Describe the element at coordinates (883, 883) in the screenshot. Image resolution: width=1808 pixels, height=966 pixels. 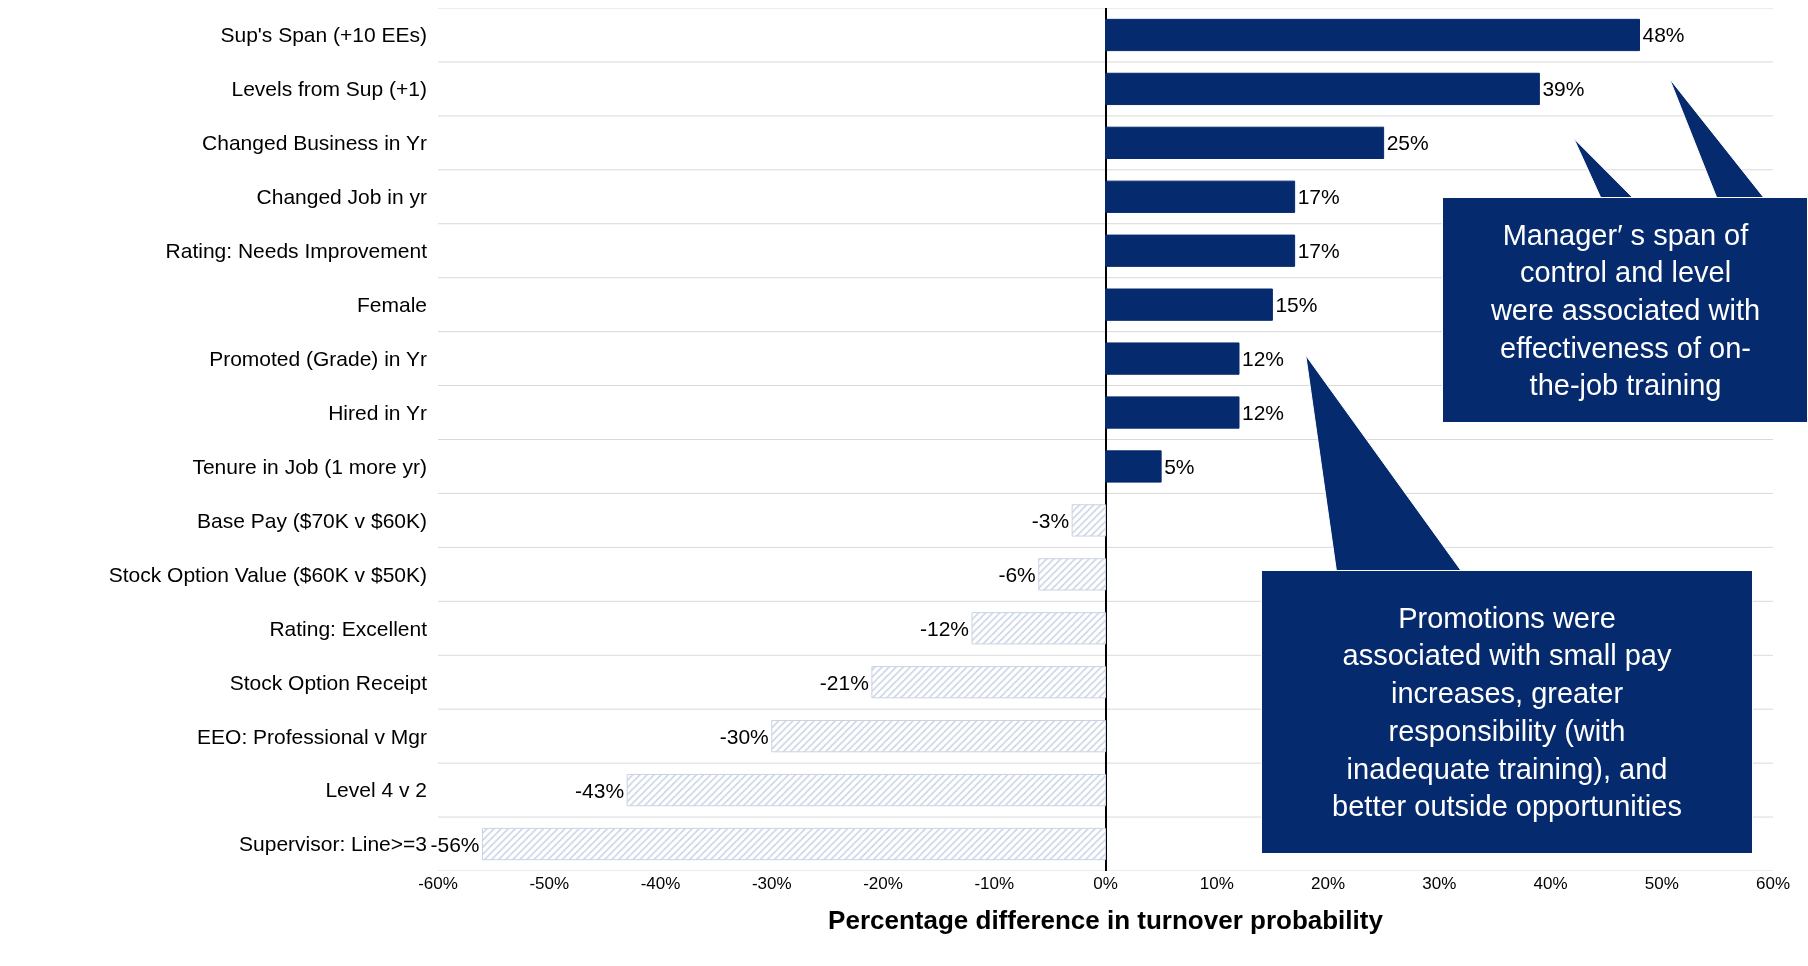
I see `x-tick-label: -20%` at that location.